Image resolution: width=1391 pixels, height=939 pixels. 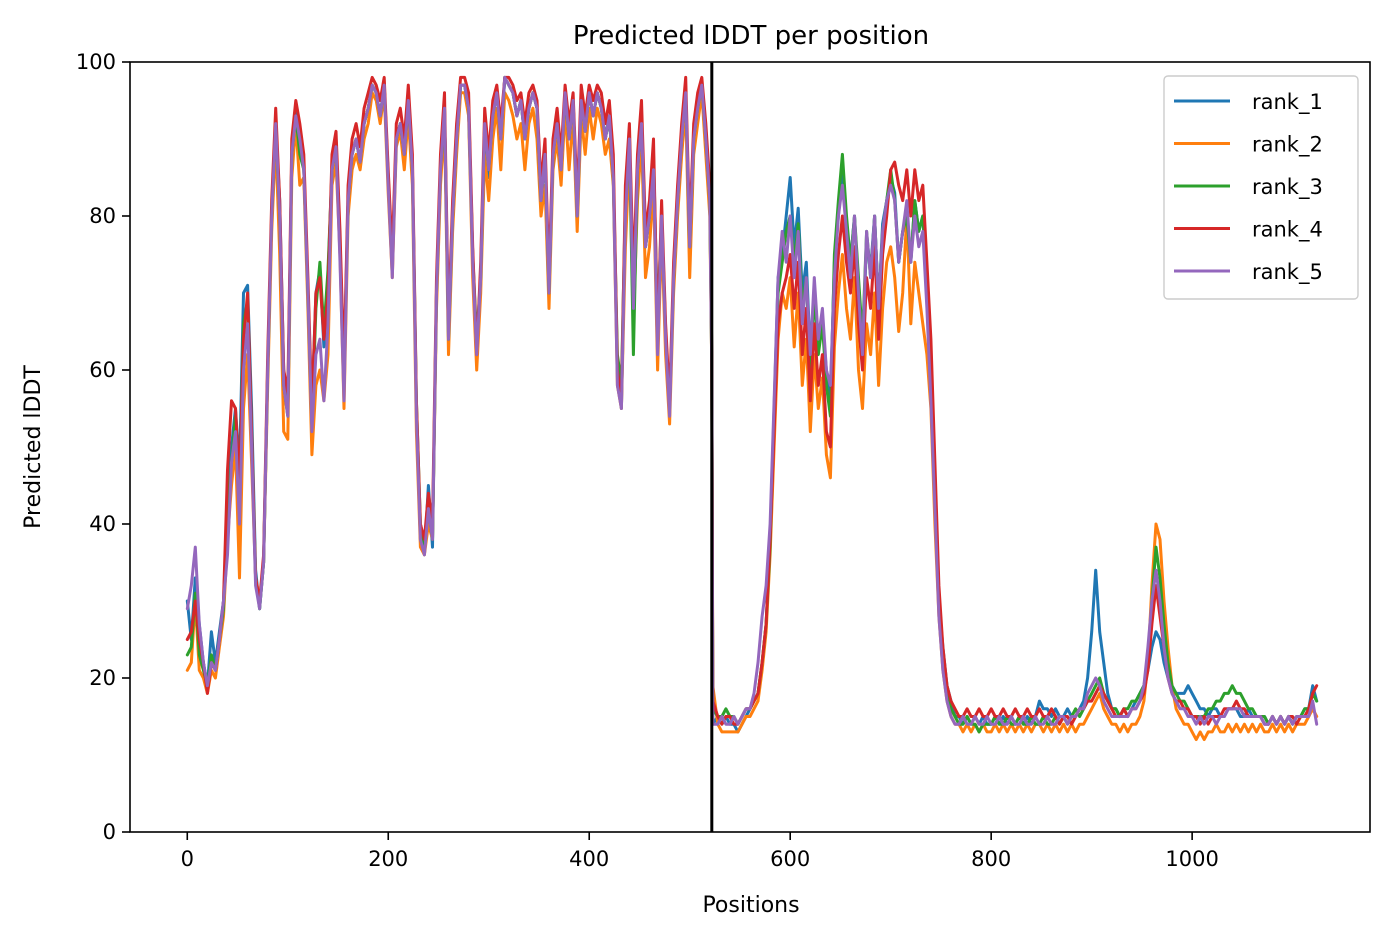 I want to click on legend-label-rank_2: rank_2, so click(x=1287, y=145).